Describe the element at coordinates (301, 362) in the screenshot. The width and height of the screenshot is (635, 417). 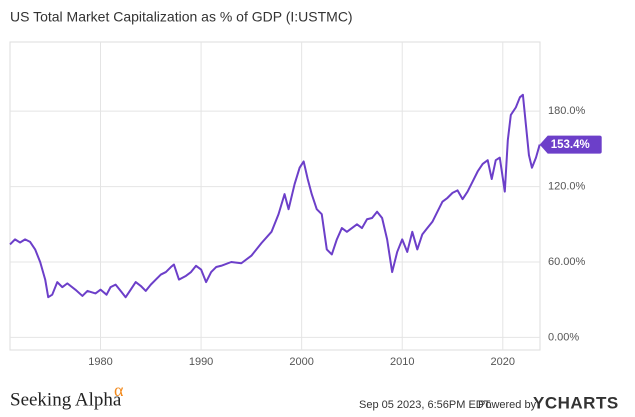
I see `x-tick-label: 2000` at that location.